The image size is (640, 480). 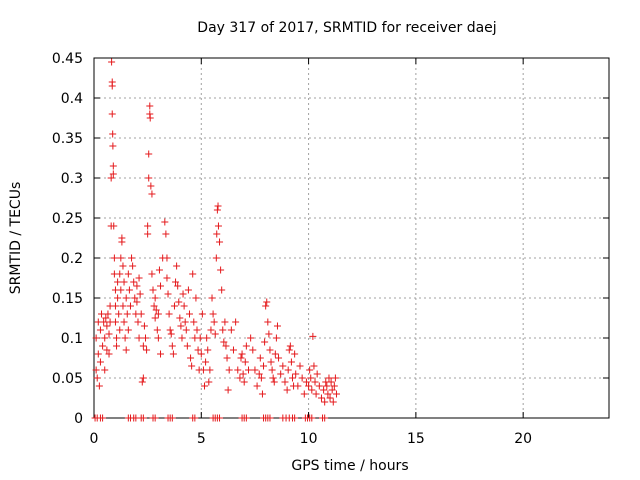 I want to click on x-tick-label: 20, so click(x=523, y=439).